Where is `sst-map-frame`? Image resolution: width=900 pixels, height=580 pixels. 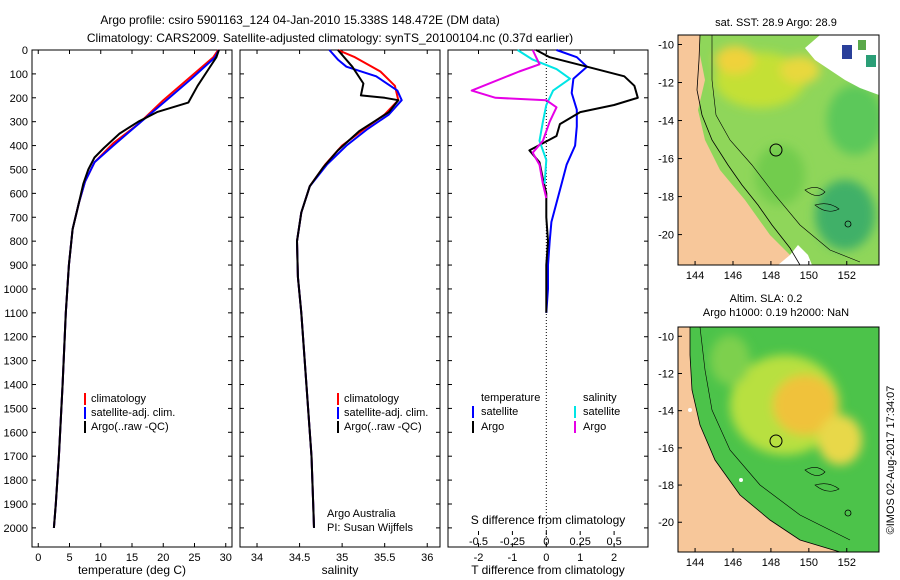 sst-map-frame is located at coordinates (778, 150).